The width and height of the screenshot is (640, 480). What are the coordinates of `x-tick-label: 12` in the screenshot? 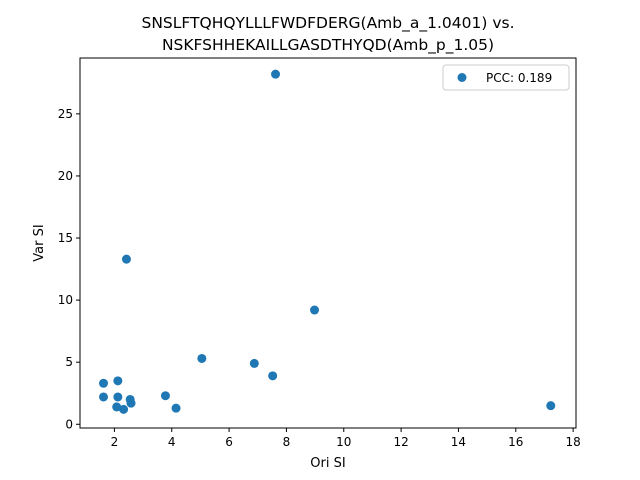 It's located at (400, 442).